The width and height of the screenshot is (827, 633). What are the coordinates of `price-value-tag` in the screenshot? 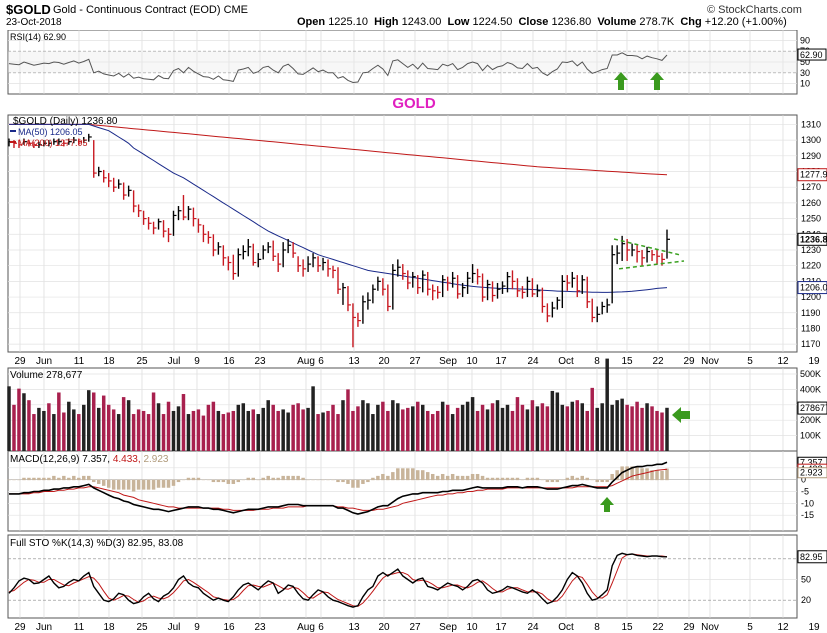 It's located at (812, 288).